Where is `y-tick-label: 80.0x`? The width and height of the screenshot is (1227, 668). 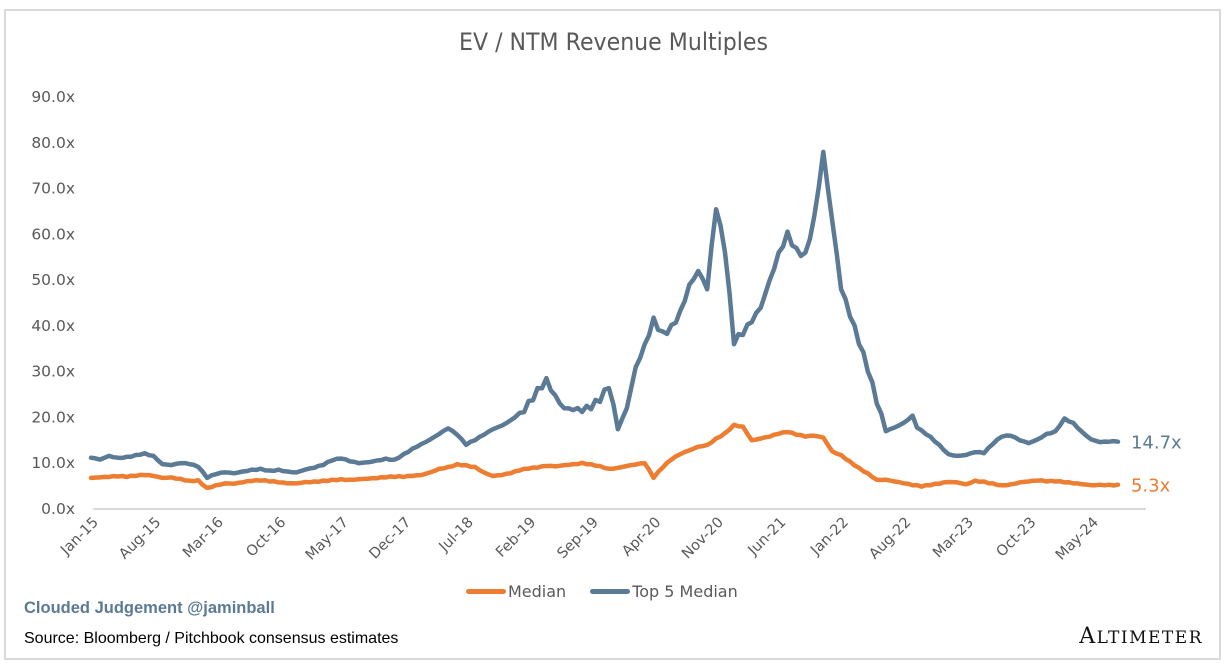 y-tick-label: 80.0x is located at coordinates (53, 143).